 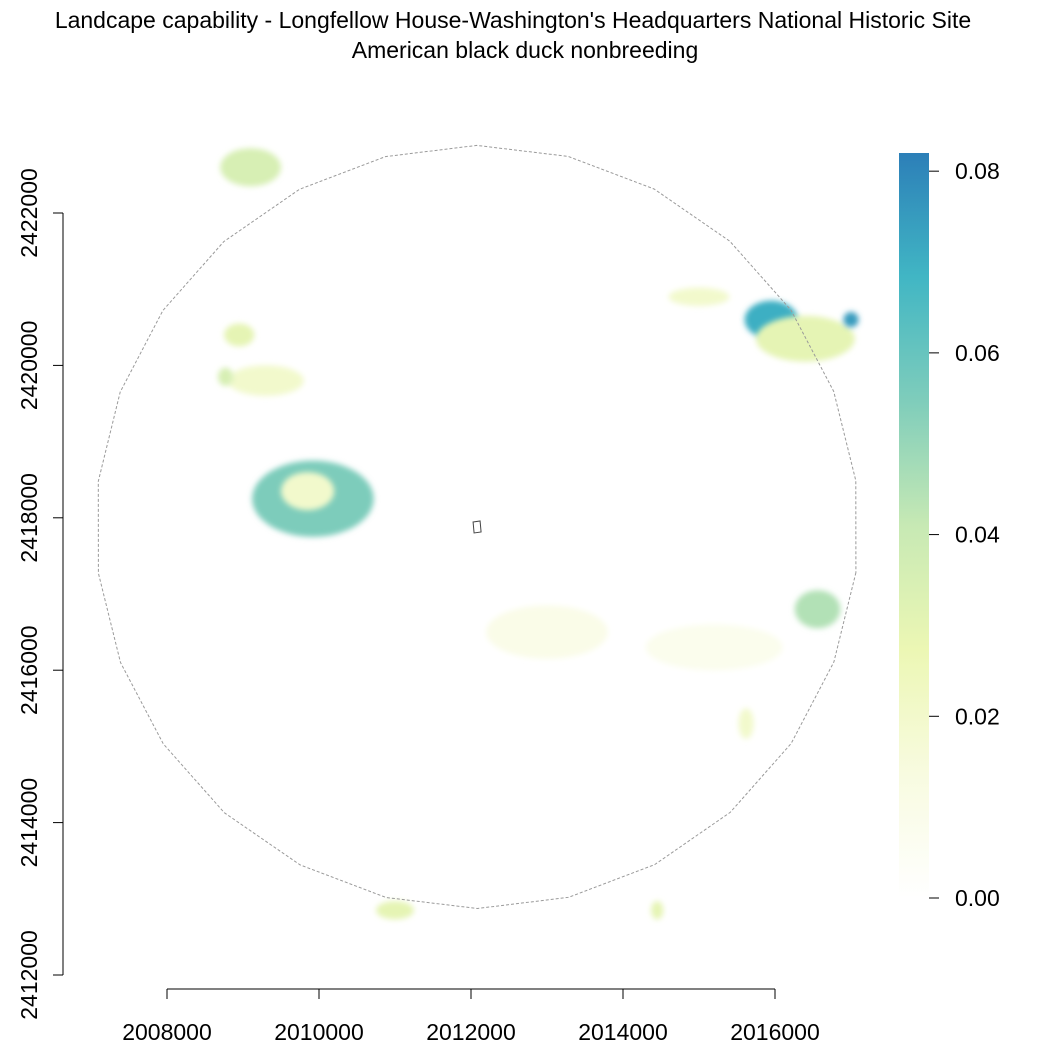 What do you see at coordinates (471, 1032) in the screenshot?
I see `x-tick-label: 2012000` at bounding box center [471, 1032].